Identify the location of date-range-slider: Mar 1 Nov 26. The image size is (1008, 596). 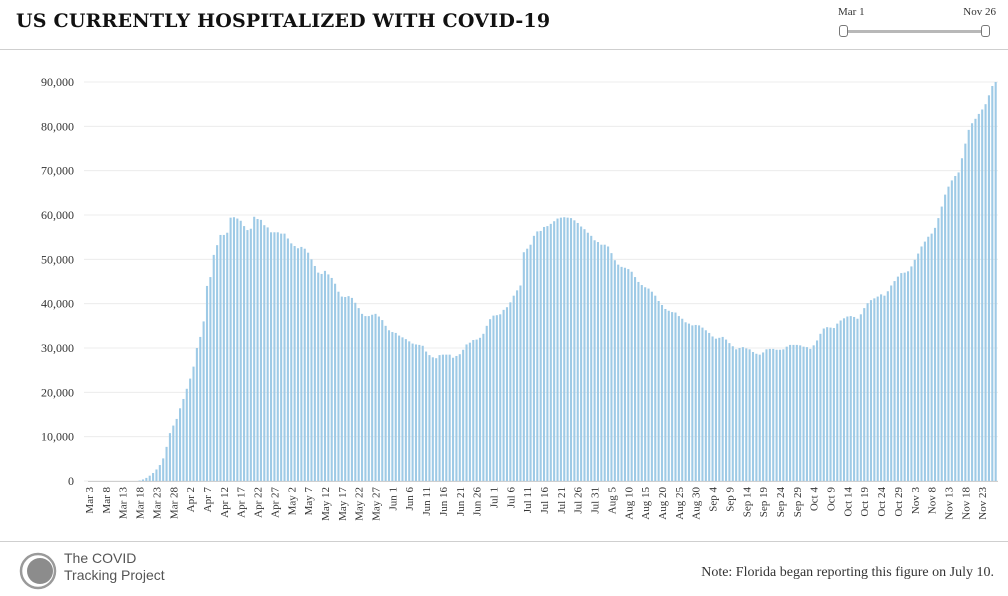
(916, 24).